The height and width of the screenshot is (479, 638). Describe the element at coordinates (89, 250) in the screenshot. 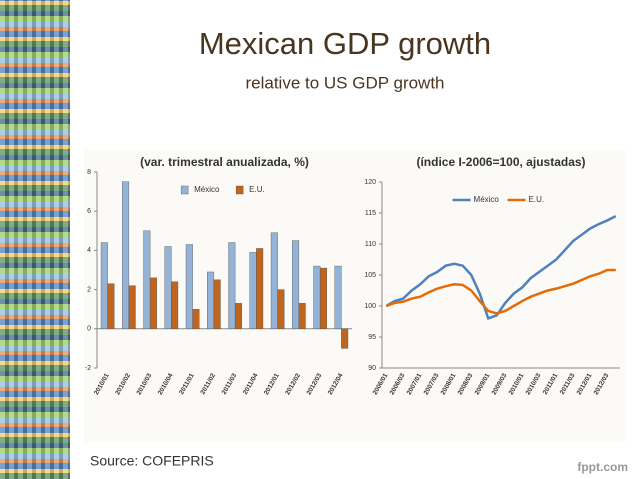

I see `y-tick-label: 4` at that location.